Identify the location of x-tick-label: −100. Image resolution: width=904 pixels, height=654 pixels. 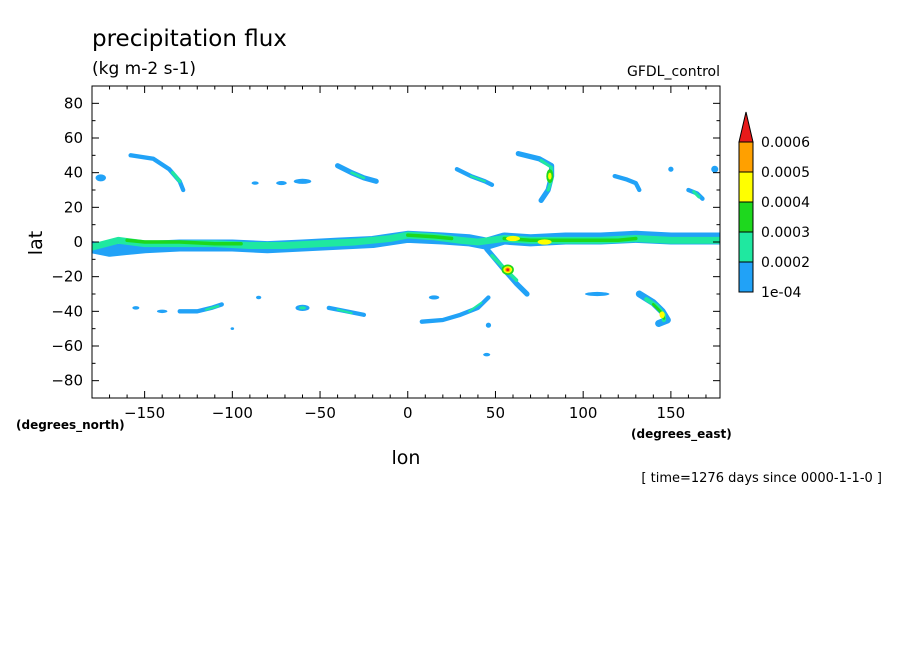
(232, 413).